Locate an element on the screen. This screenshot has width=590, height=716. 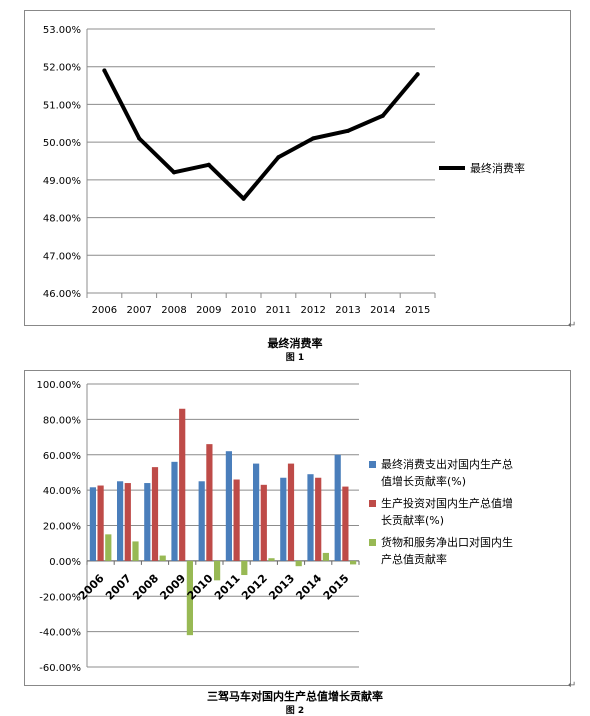
y-tick-label: 80.00% is located at coordinates (62, 420).